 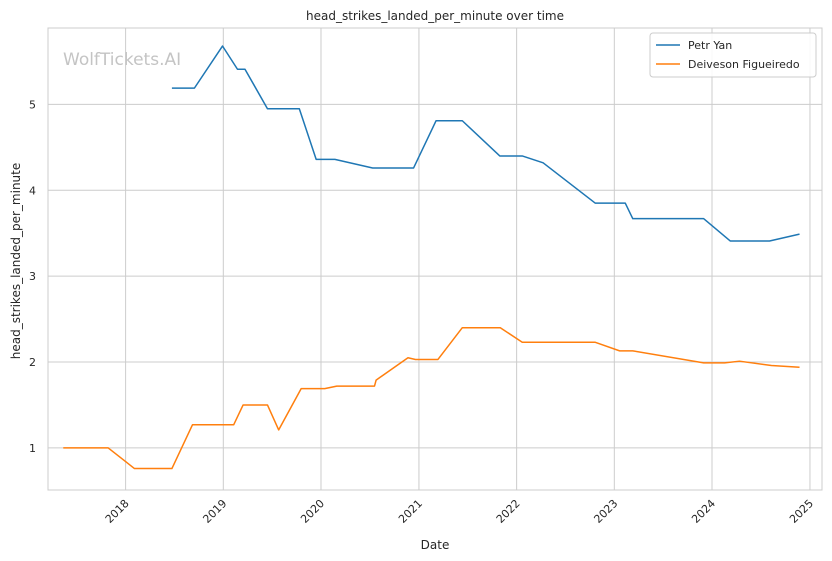 What do you see at coordinates (122, 60) in the screenshot?
I see `watermark-text: WolfTickets.AI` at bounding box center [122, 60].